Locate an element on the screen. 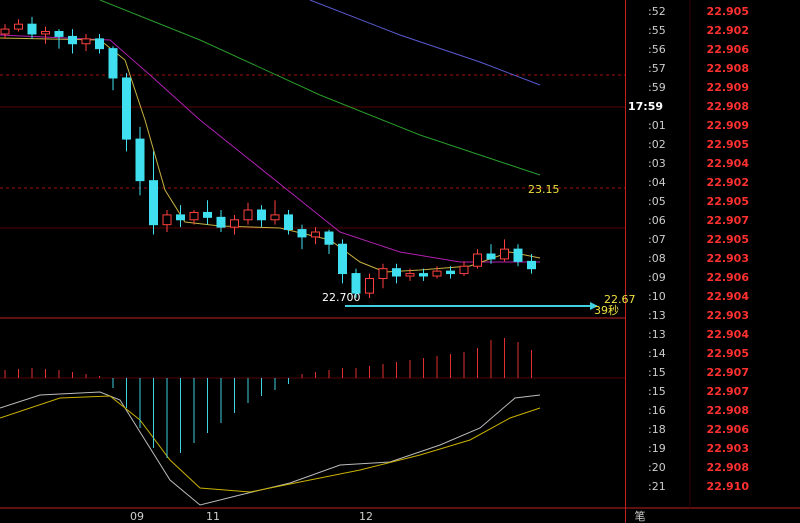 The image size is (800, 523). x-label: 11 is located at coordinates (213, 516).